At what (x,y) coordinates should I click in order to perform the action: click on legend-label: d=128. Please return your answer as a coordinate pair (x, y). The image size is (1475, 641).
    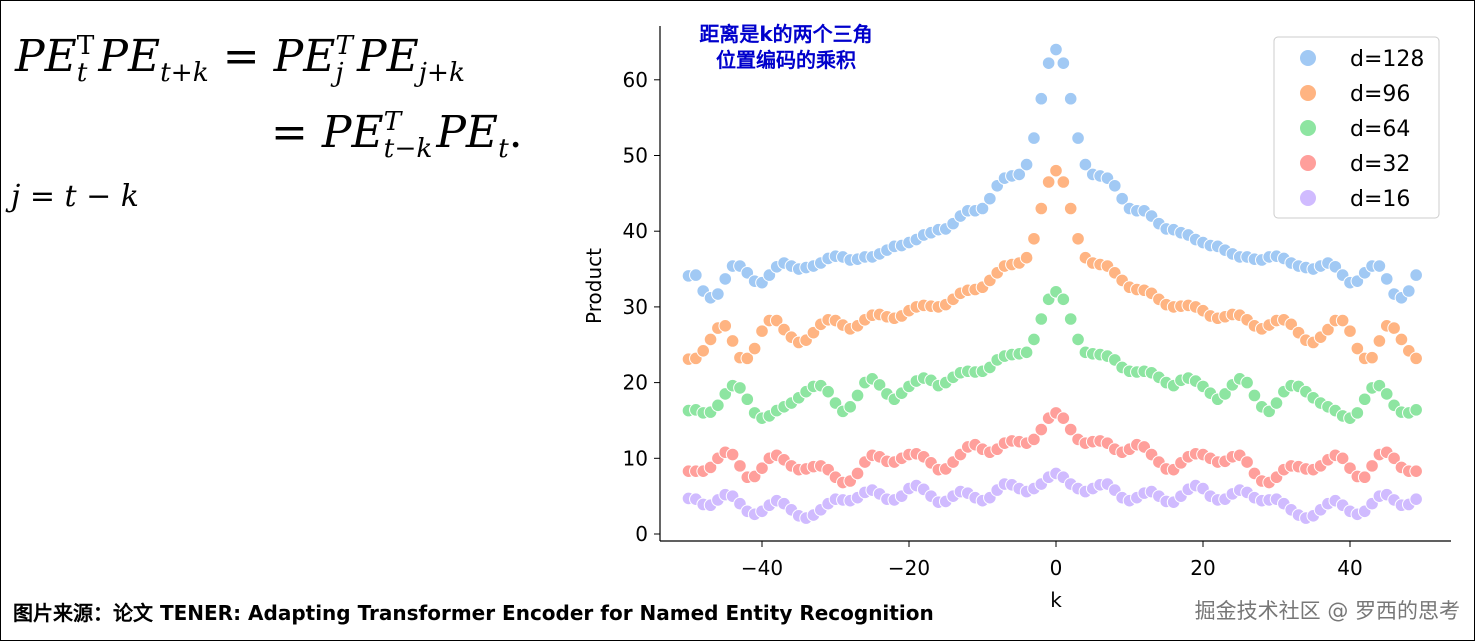
    Looking at the image, I should click on (1387, 59).